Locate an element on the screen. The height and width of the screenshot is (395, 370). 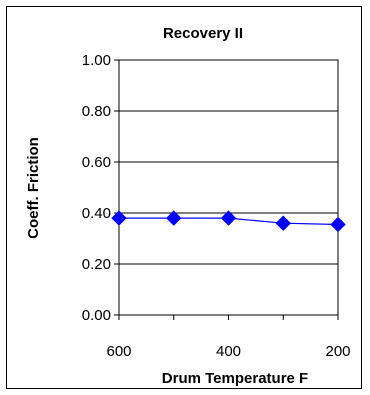
series-markers is located at coordinates (228, 221).